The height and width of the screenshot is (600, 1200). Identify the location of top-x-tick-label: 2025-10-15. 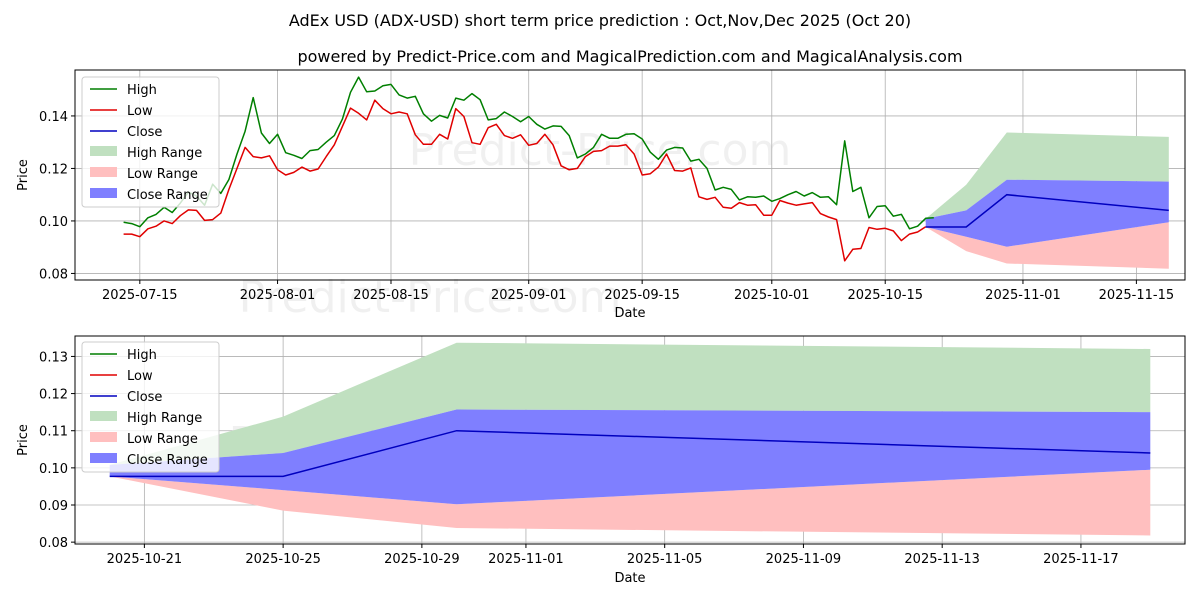
(885, 295).